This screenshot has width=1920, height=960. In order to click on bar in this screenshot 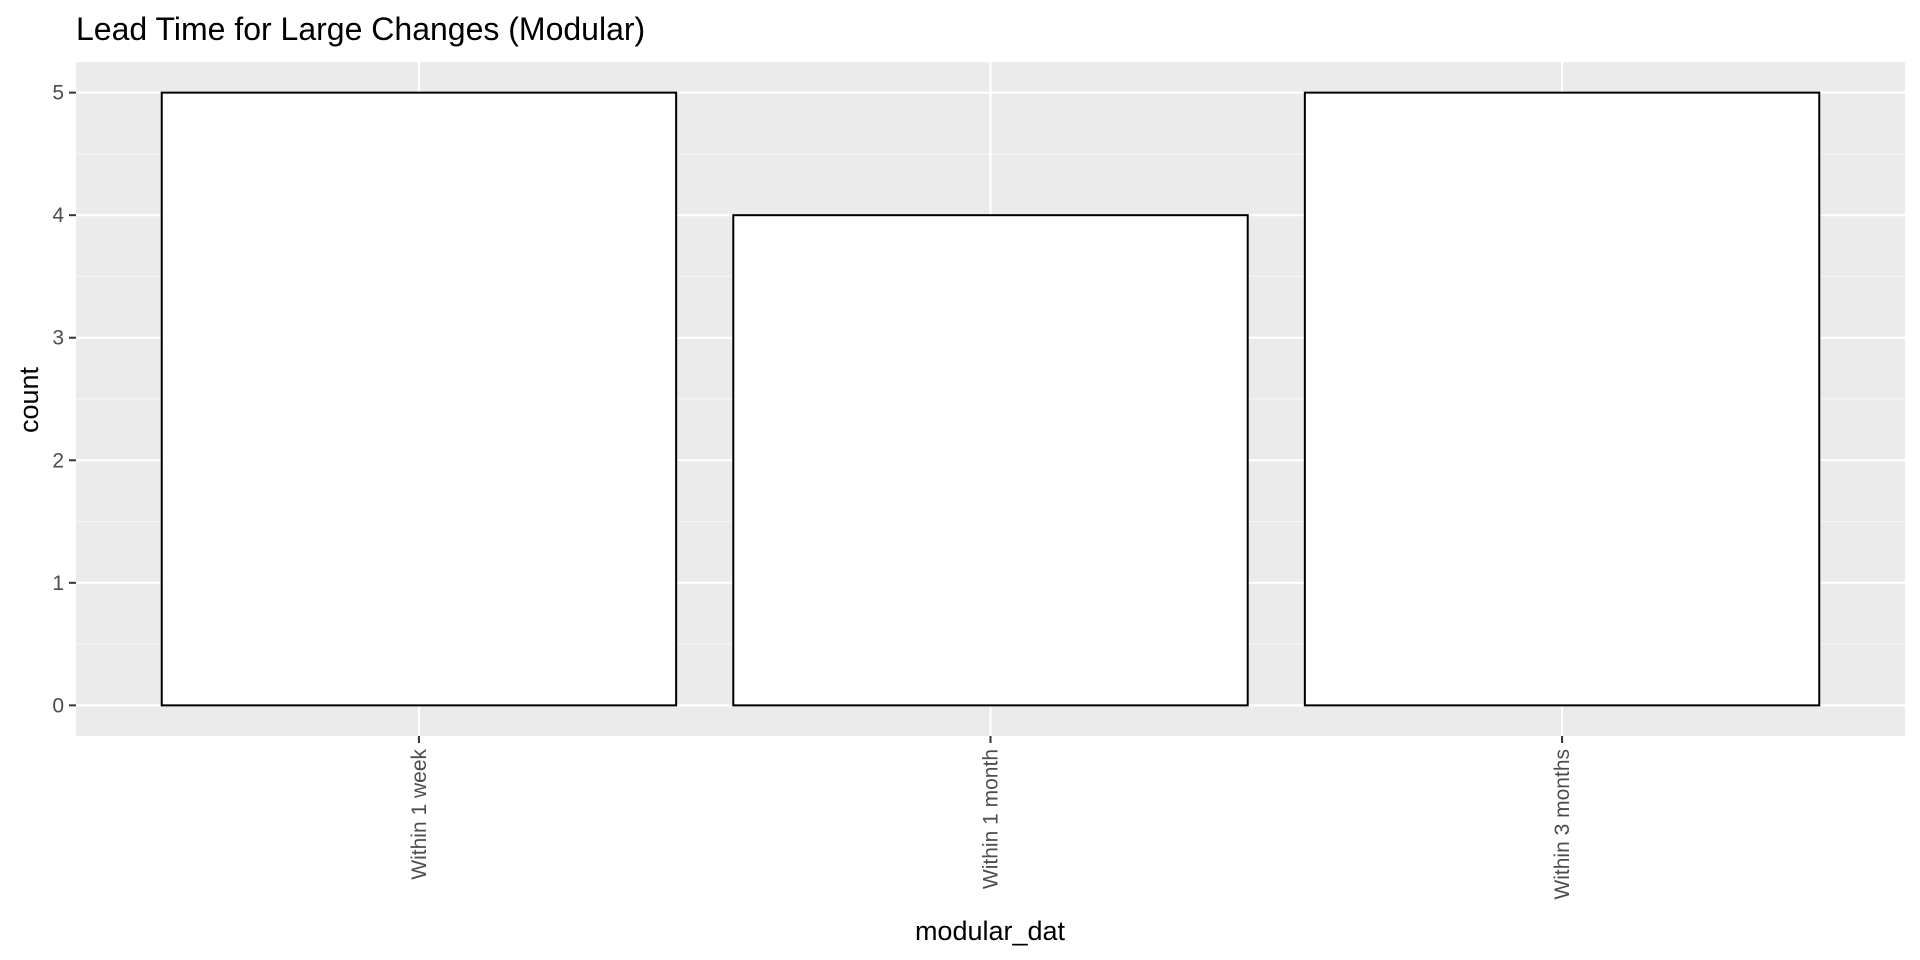, I will do `click(990, 460)`.